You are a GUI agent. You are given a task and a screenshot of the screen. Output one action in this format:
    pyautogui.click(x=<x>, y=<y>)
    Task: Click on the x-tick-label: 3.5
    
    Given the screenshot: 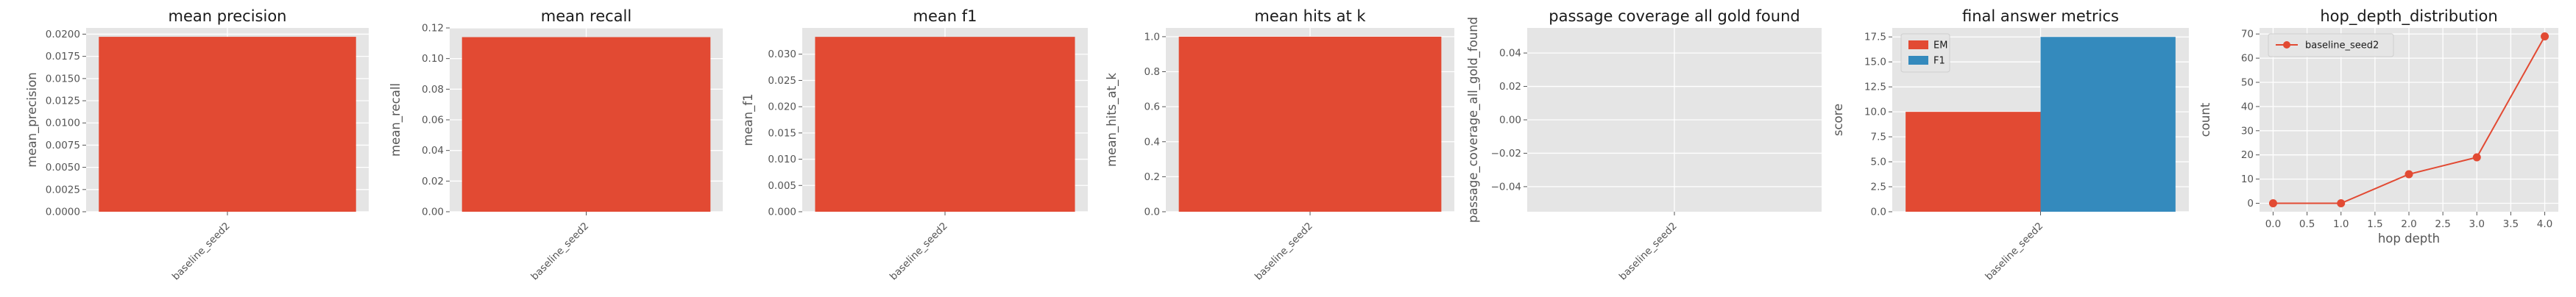 What is the action you would take?
    pyautogui.click(x=2511, y=224)
    